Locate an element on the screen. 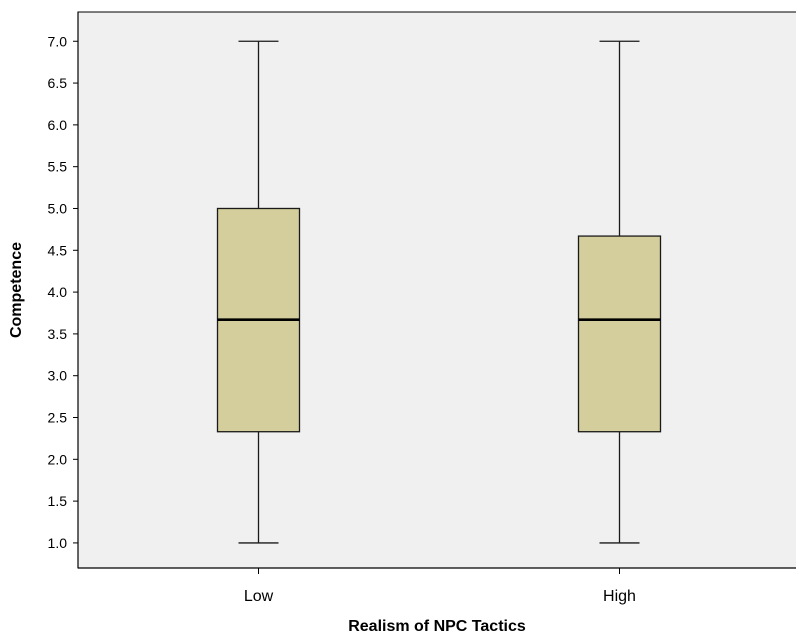 This screenshot has width=796, height=634. y-tick-label: 5.5 is located at coordinates (58, 167).